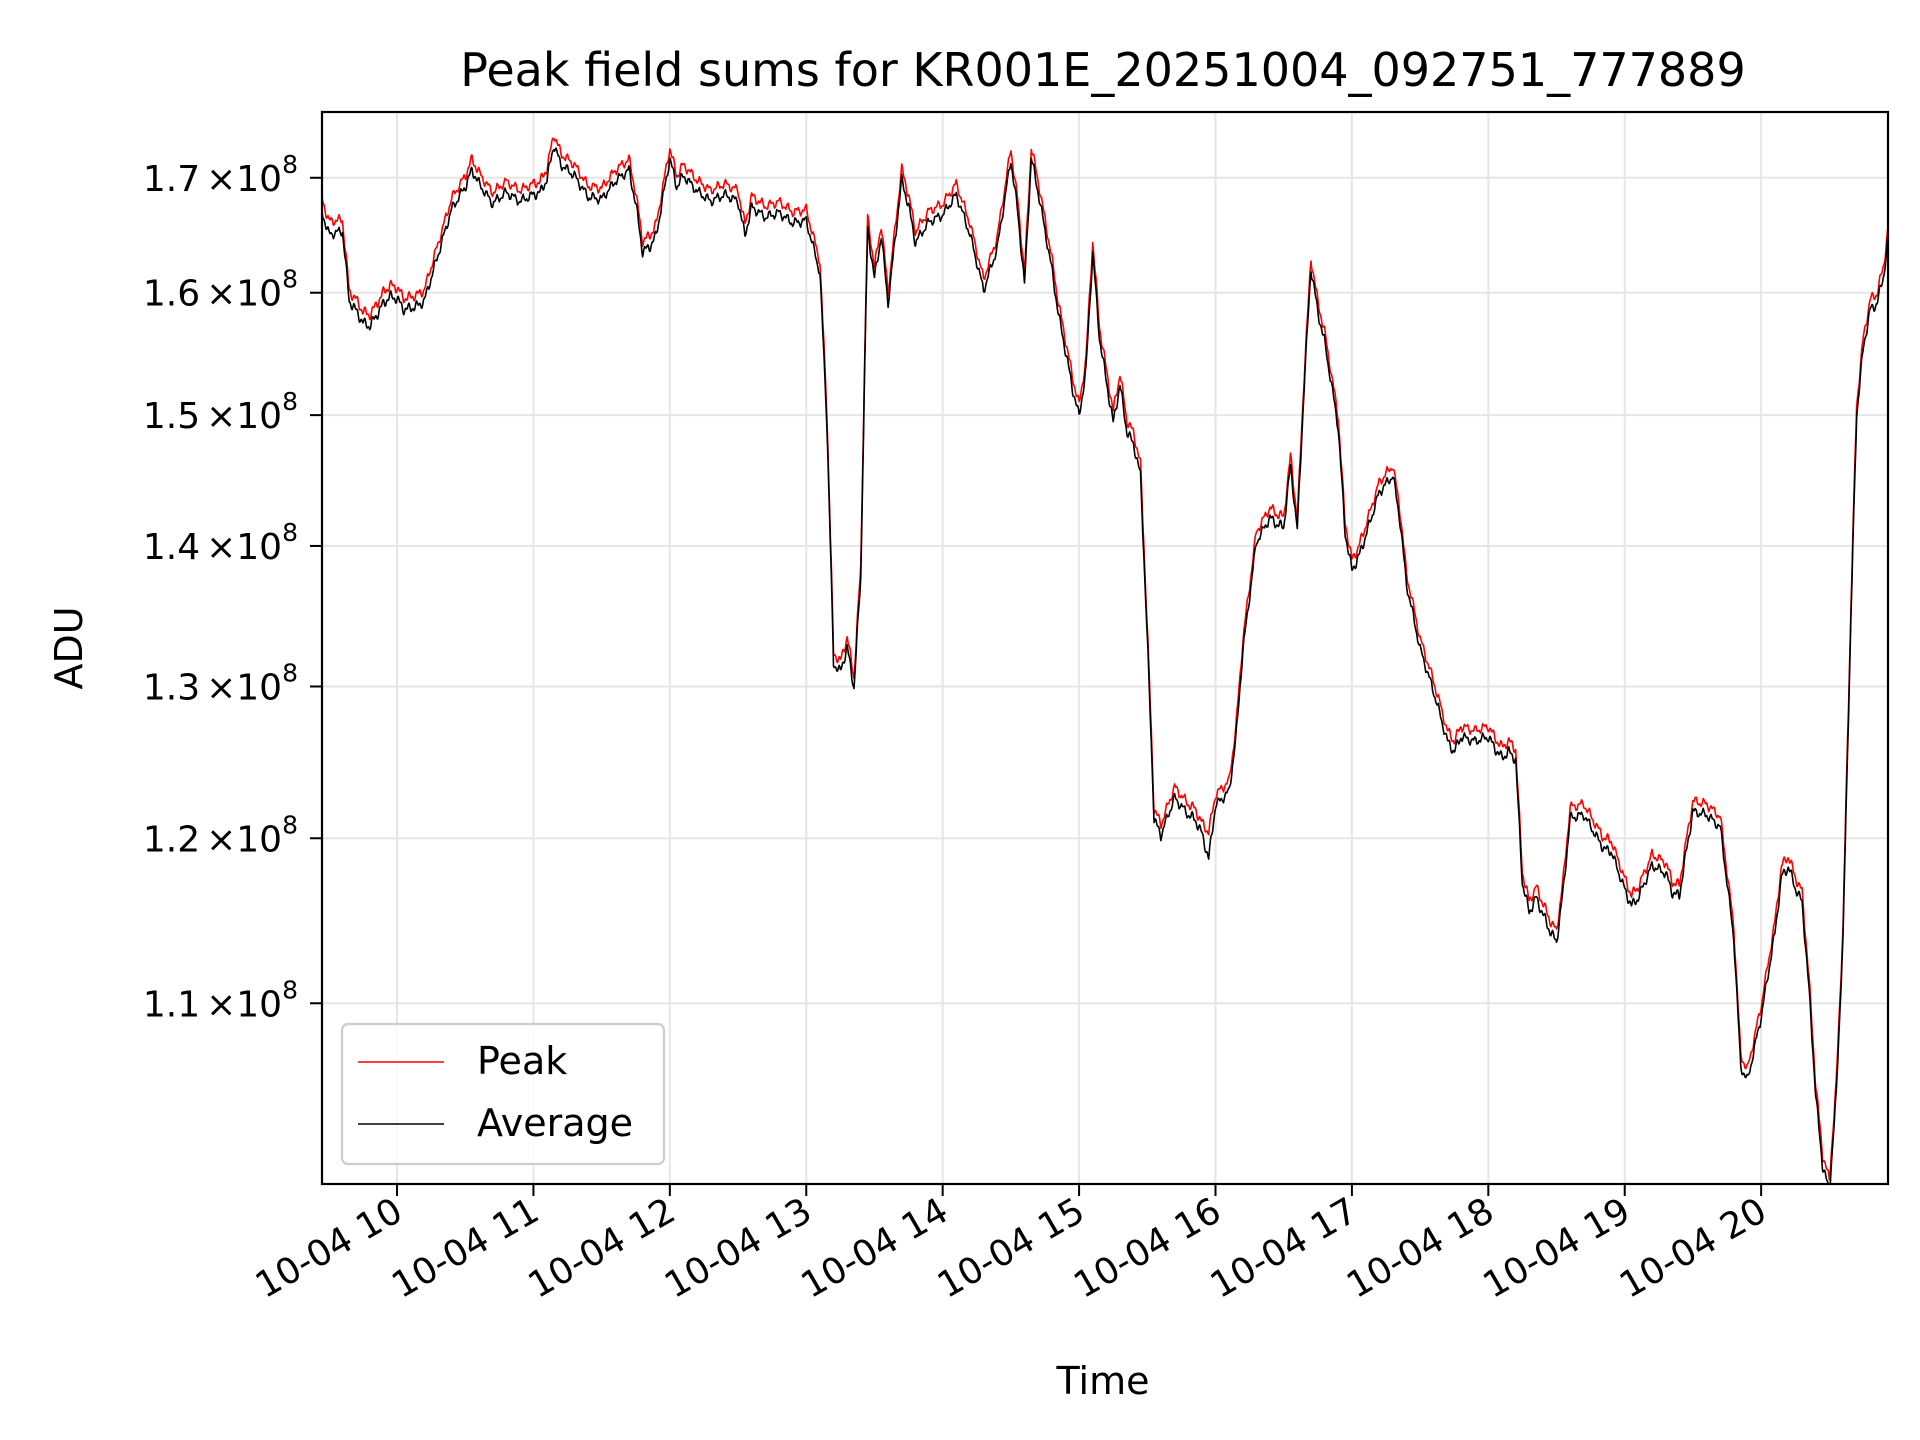 The width and height of the screenshot is (1920, 1440). I want to click on y-tick-label: 1.1 ×10⁸, so click(220, 1000).